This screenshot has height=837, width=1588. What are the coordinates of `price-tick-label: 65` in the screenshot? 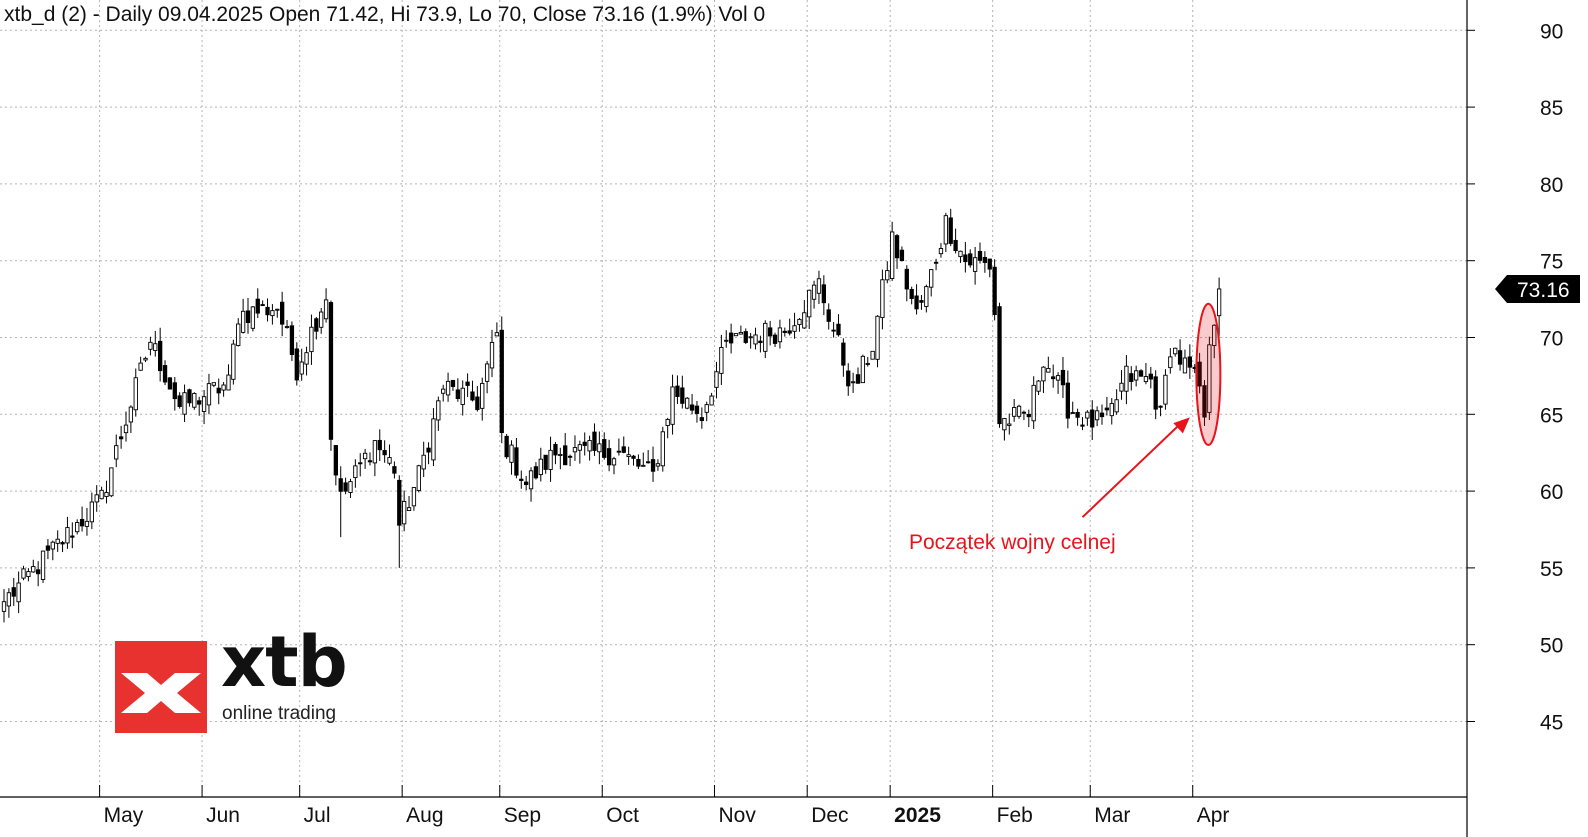 It's located at (1551, 415).